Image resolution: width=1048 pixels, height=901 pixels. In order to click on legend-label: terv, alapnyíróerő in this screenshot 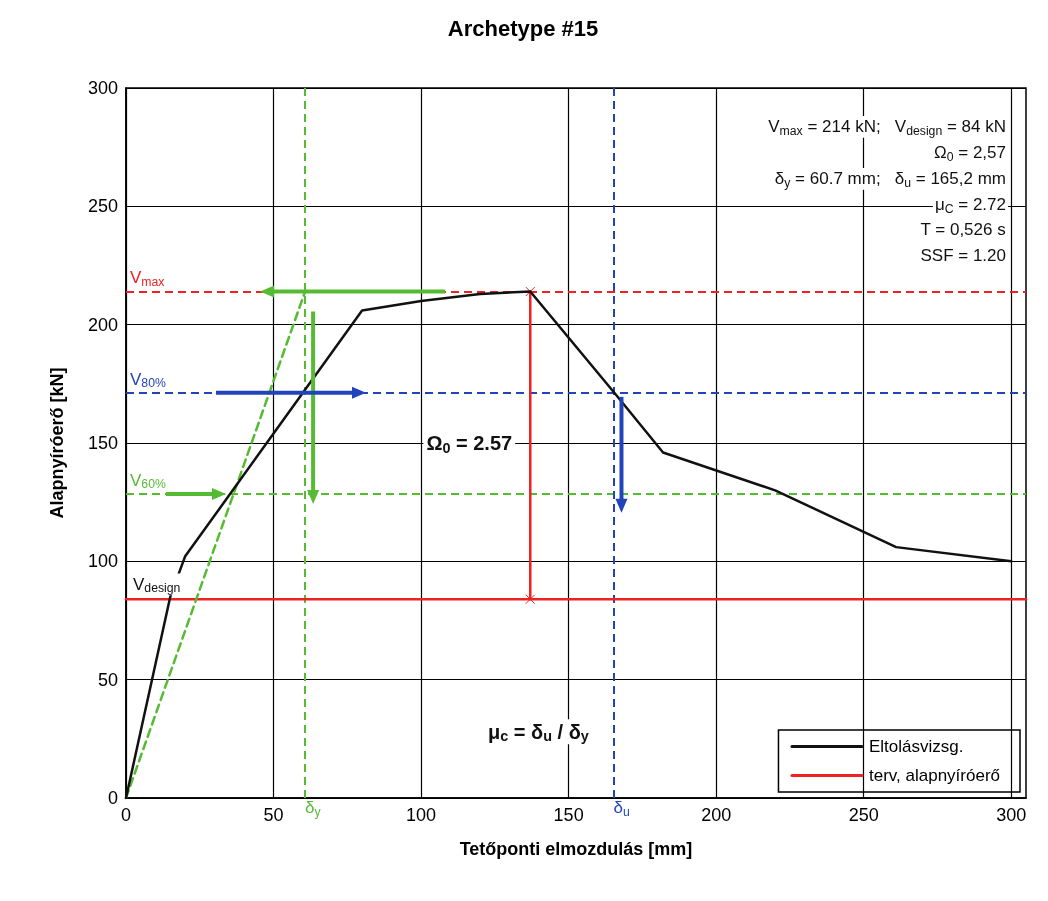, I will do `click(934, 775)`.